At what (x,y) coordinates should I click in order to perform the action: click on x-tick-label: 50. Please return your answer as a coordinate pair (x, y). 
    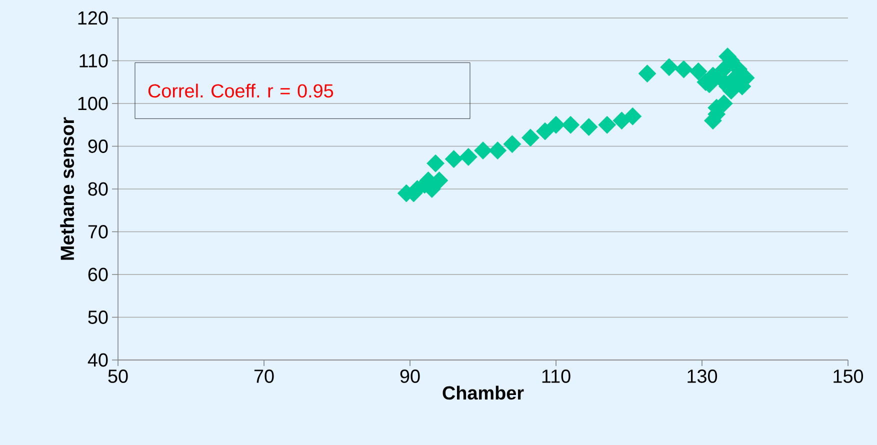
    Looking at the image, I should click on (118, 376).